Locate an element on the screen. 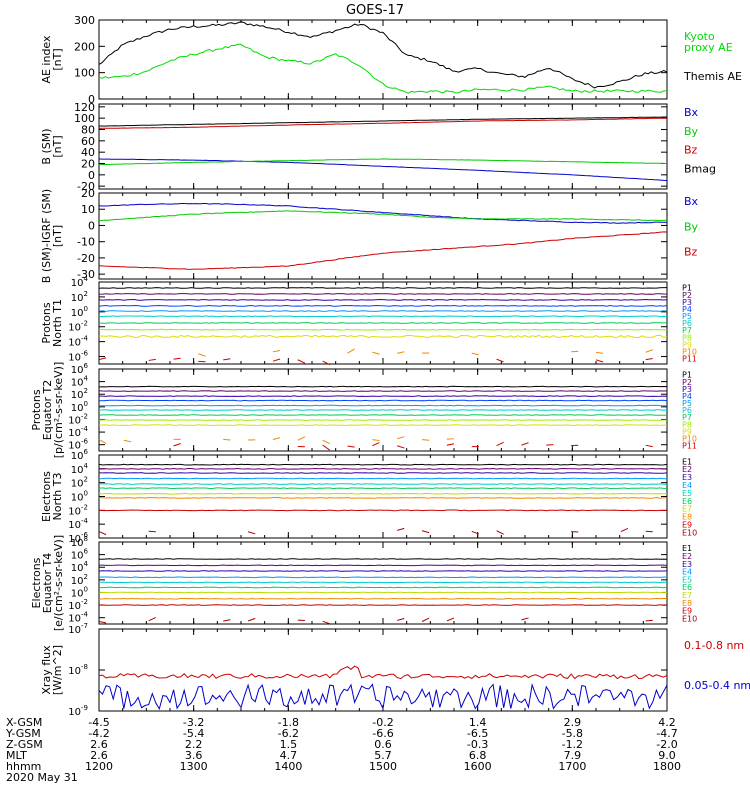 Image resolution: width=750 pixels, height=805 pixels. date-label: 2020 May 31 is located at coordinates (42, 777).